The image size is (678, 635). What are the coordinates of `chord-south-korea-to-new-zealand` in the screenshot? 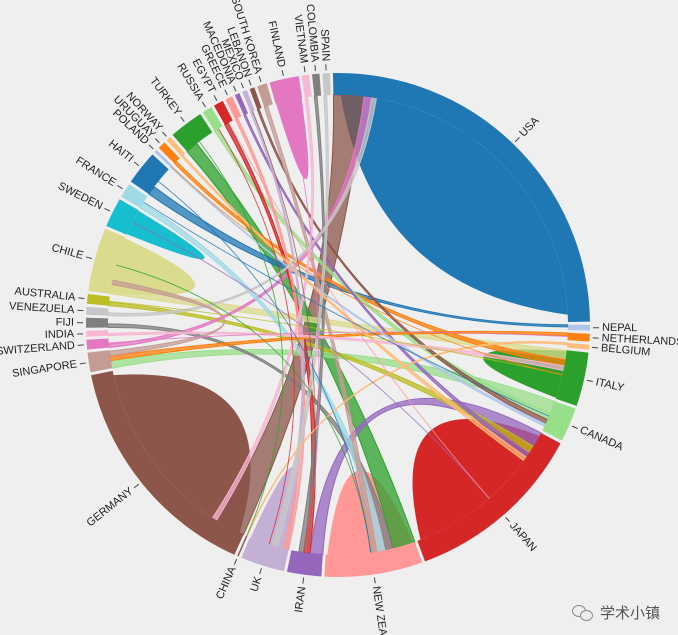 It's located at (320, 329).